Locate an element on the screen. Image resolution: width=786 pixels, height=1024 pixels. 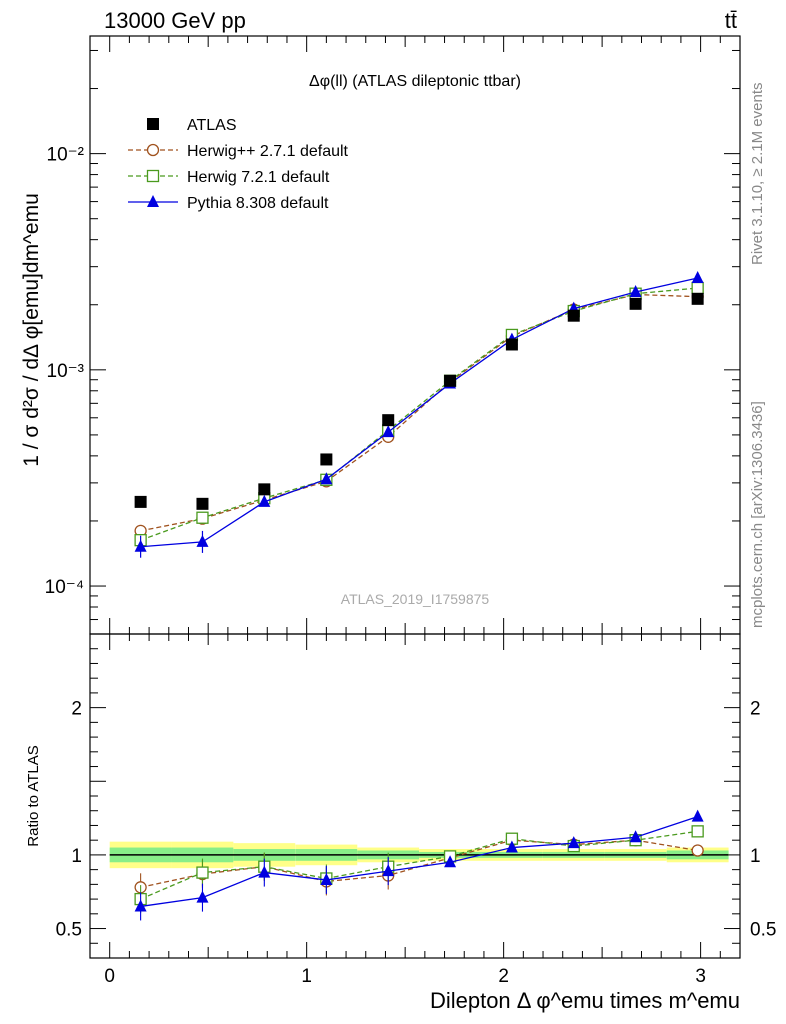
legend-marker-pythia-8-308-default is located at coordinates (153, 201).